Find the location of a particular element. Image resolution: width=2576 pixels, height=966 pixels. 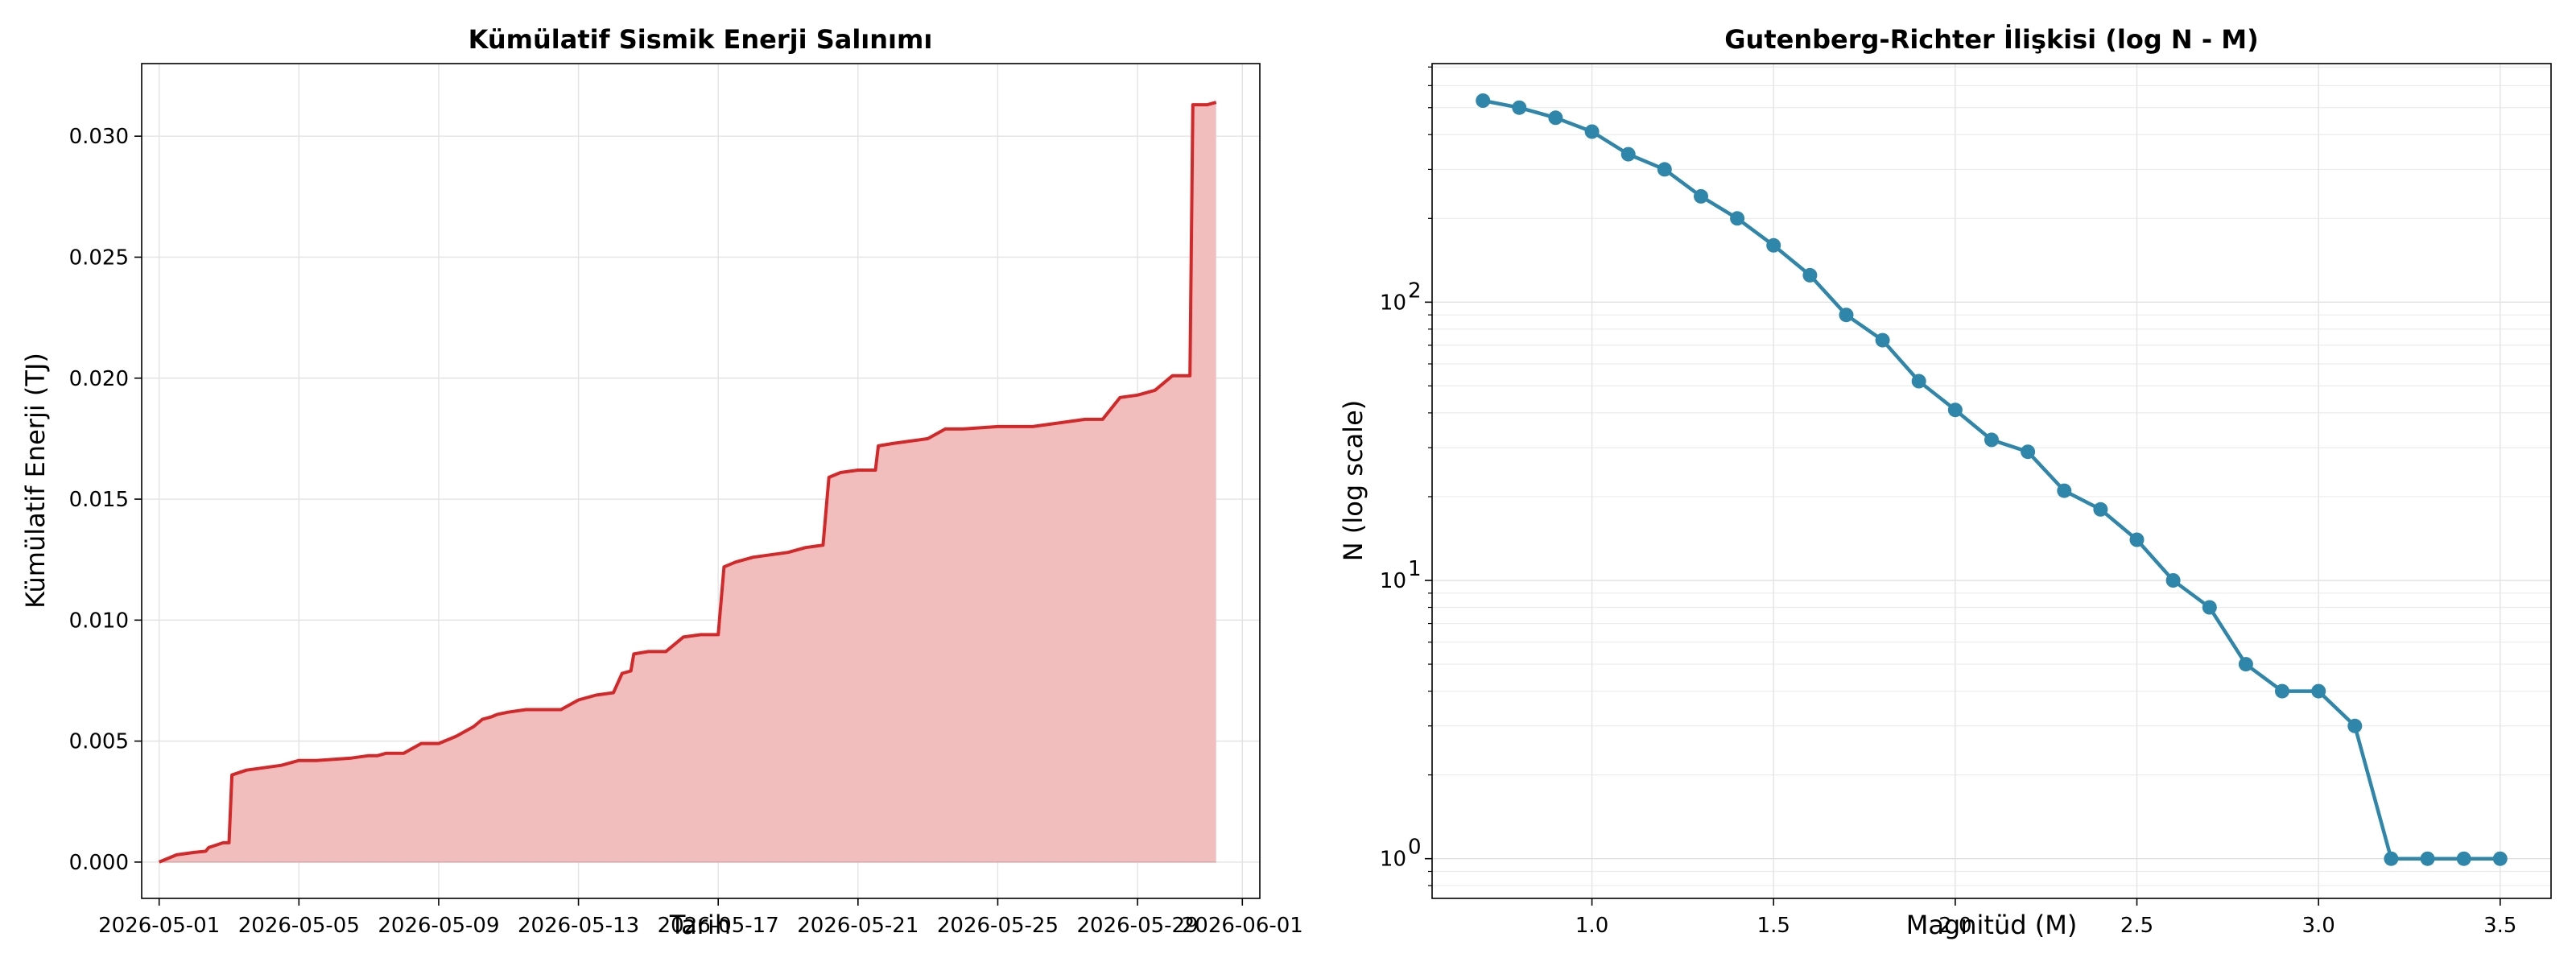

gr-y-tick-exponent: 2 is located at coordinates (1415, 291).